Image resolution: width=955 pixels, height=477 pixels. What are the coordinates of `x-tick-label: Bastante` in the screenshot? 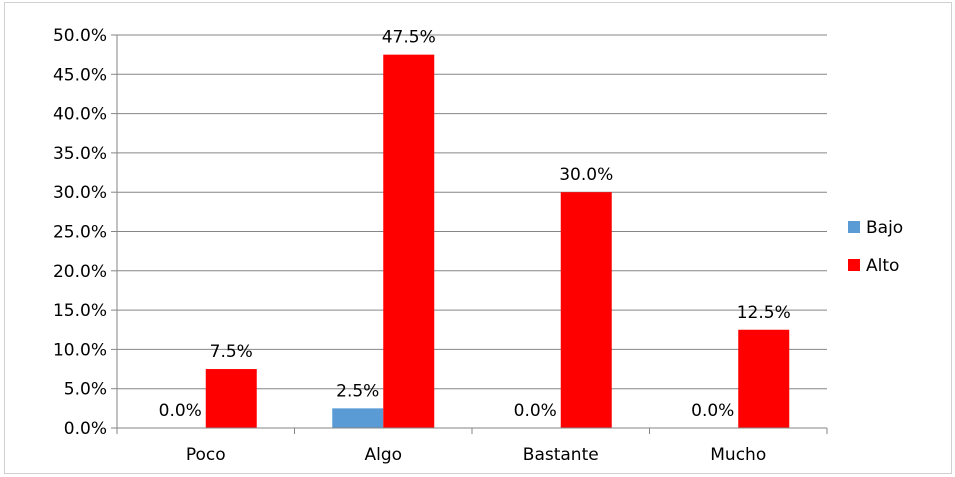 It's located at (561, 455).